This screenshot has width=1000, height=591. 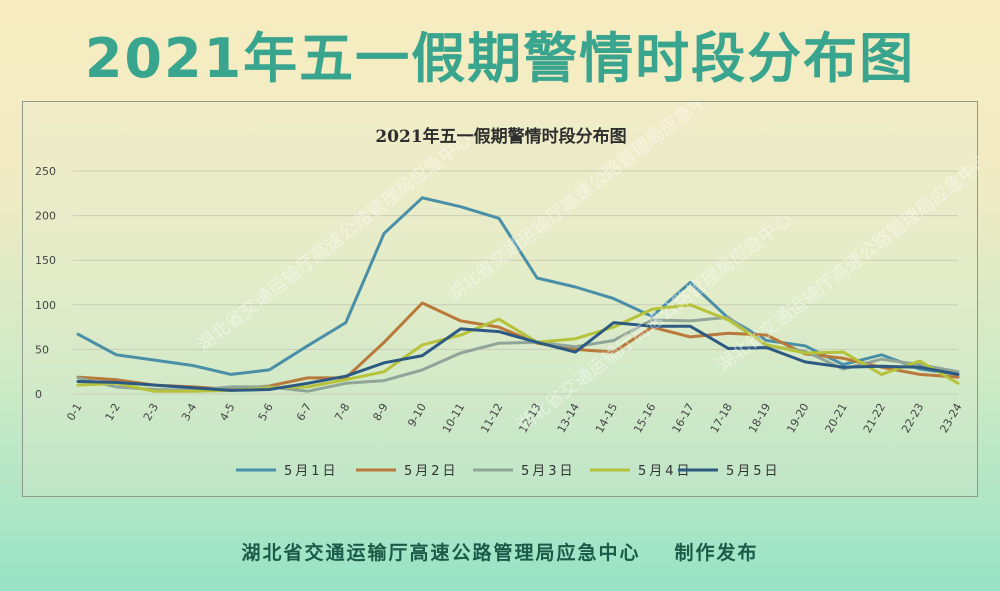 What do you see at coordinates (606, 418) in the screenshot?
I see `x-tick-label: 14-15` at bounding box center [606, 418].